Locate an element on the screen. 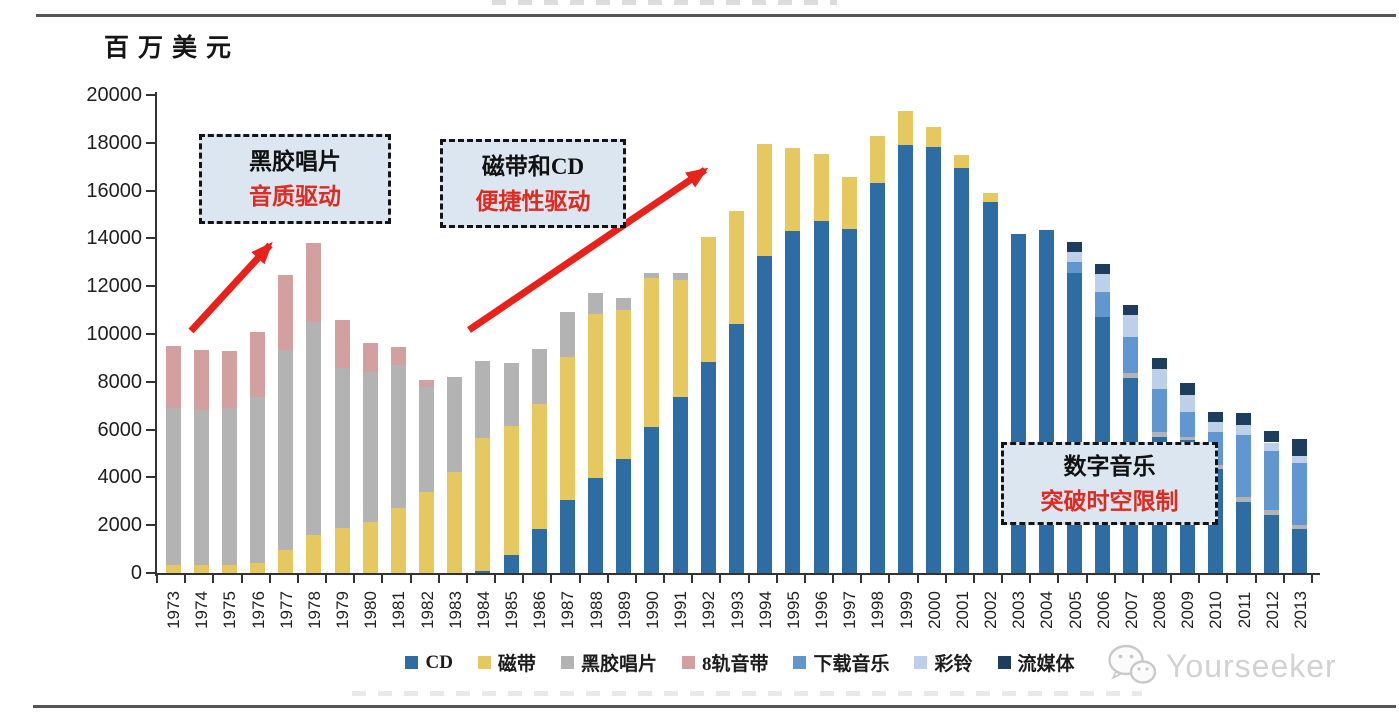 The width and height of the screenshot is (1399, 728). x-axis-label: 1976 is located at coordinates (258, 610).